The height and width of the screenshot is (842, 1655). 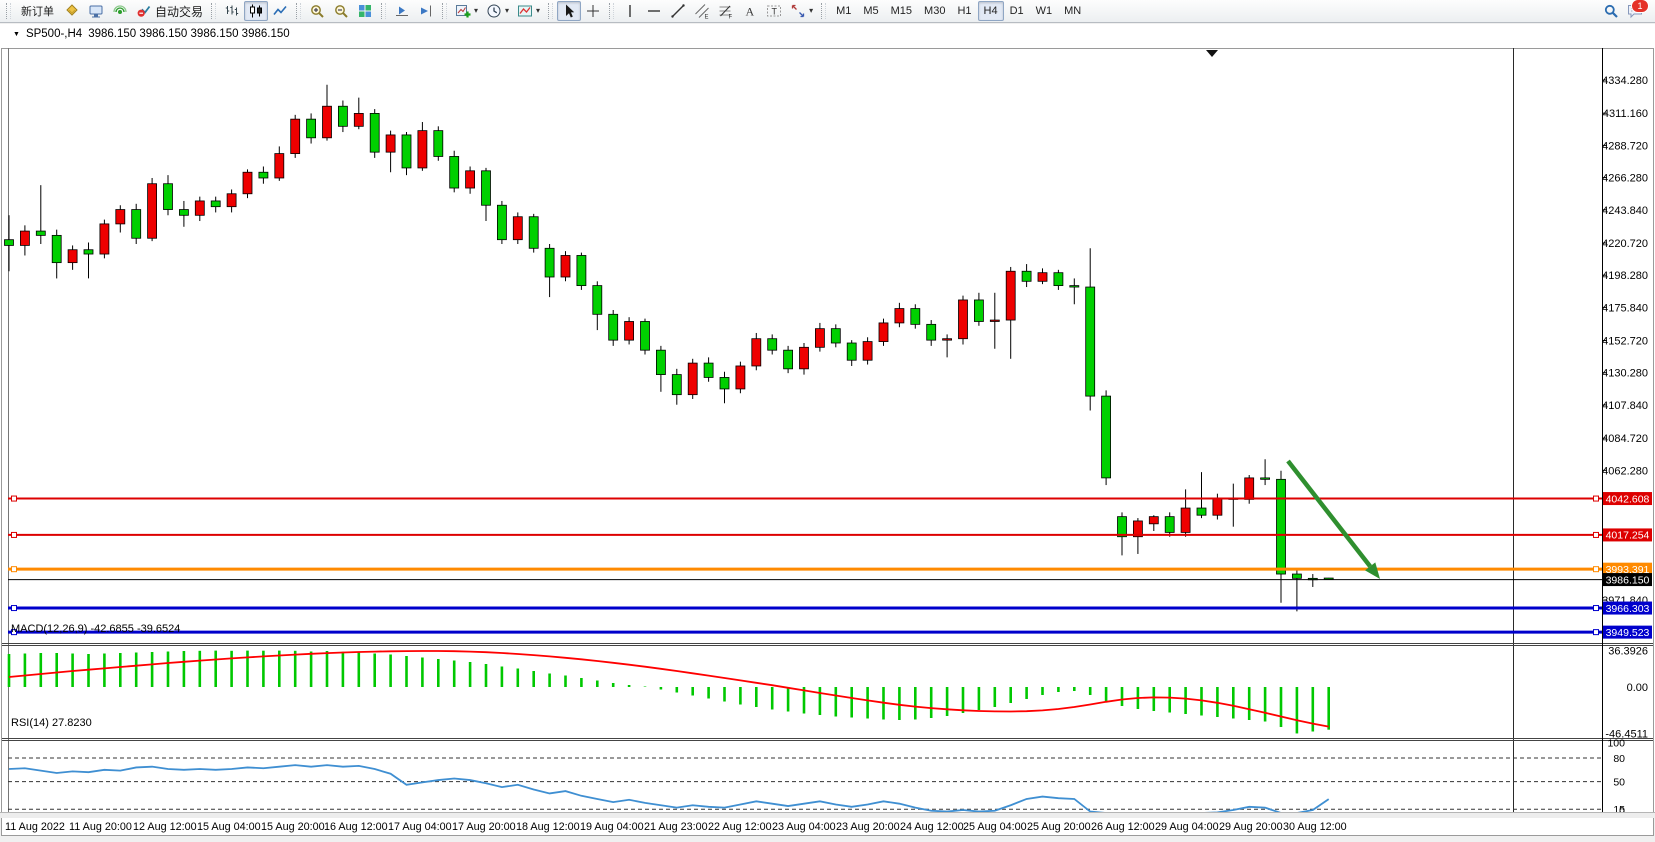 What do you see at coordinates (801, 11) in the screenshot?
I see `arrows-button: ▾` at bounding box center [801, 11].